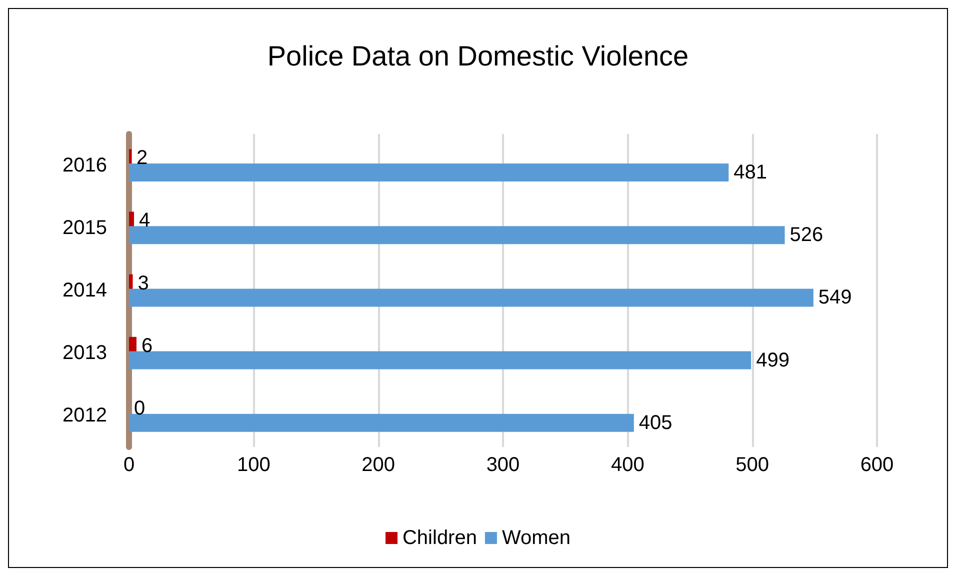 The width and height of the screenshot is (957, 579). Describe the element at coordinates (84, 227) in the screenshot. I see `y-tick-label: 2015` at that location.